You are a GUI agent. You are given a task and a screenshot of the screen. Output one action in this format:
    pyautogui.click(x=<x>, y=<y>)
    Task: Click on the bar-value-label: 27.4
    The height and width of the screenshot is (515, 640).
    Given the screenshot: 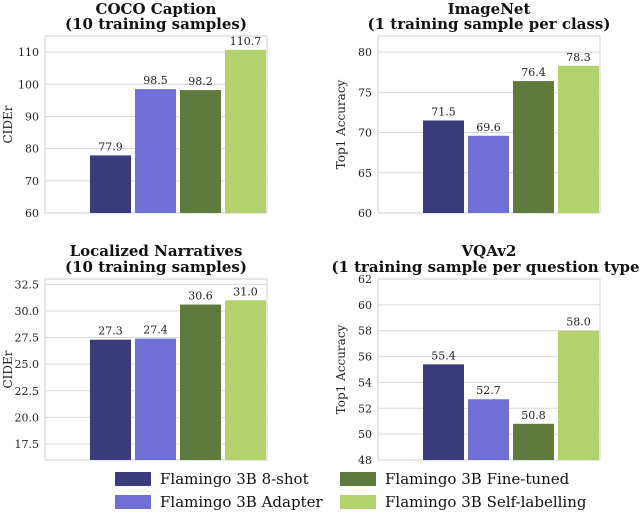 What is the action you would take?
    pyautogui.click(x=155, y=330)
    